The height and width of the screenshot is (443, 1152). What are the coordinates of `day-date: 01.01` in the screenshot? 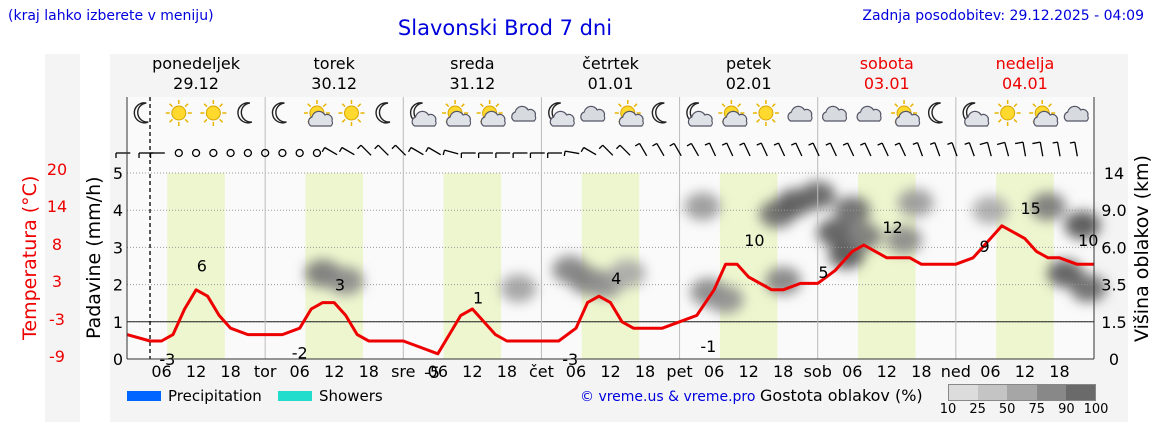 It's located at (611, 83).